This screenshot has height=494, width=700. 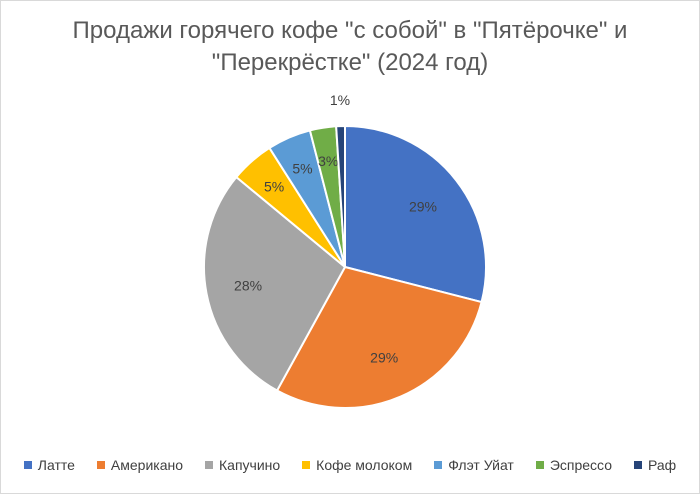 I want to click on legend-item-1: Американо, so click(x=140, y=465).